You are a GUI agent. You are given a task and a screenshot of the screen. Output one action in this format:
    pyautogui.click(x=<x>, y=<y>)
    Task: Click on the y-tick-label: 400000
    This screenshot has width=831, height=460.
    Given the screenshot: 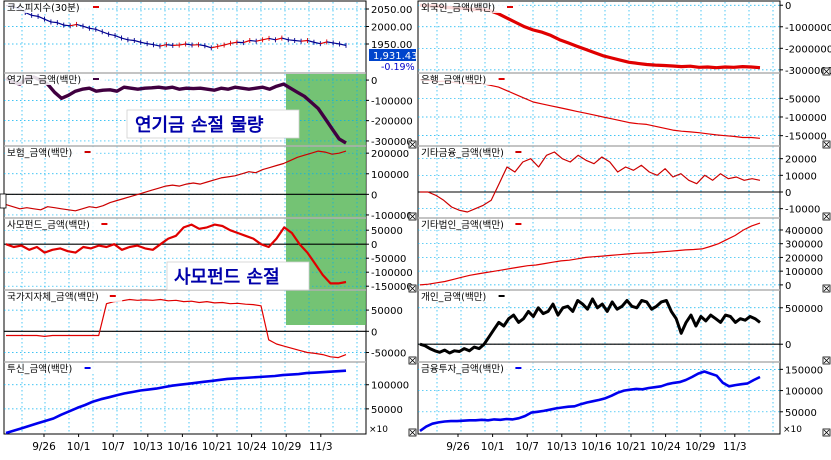 What is the action you would take?
    pyautogui.click(x=804, y=231)
    